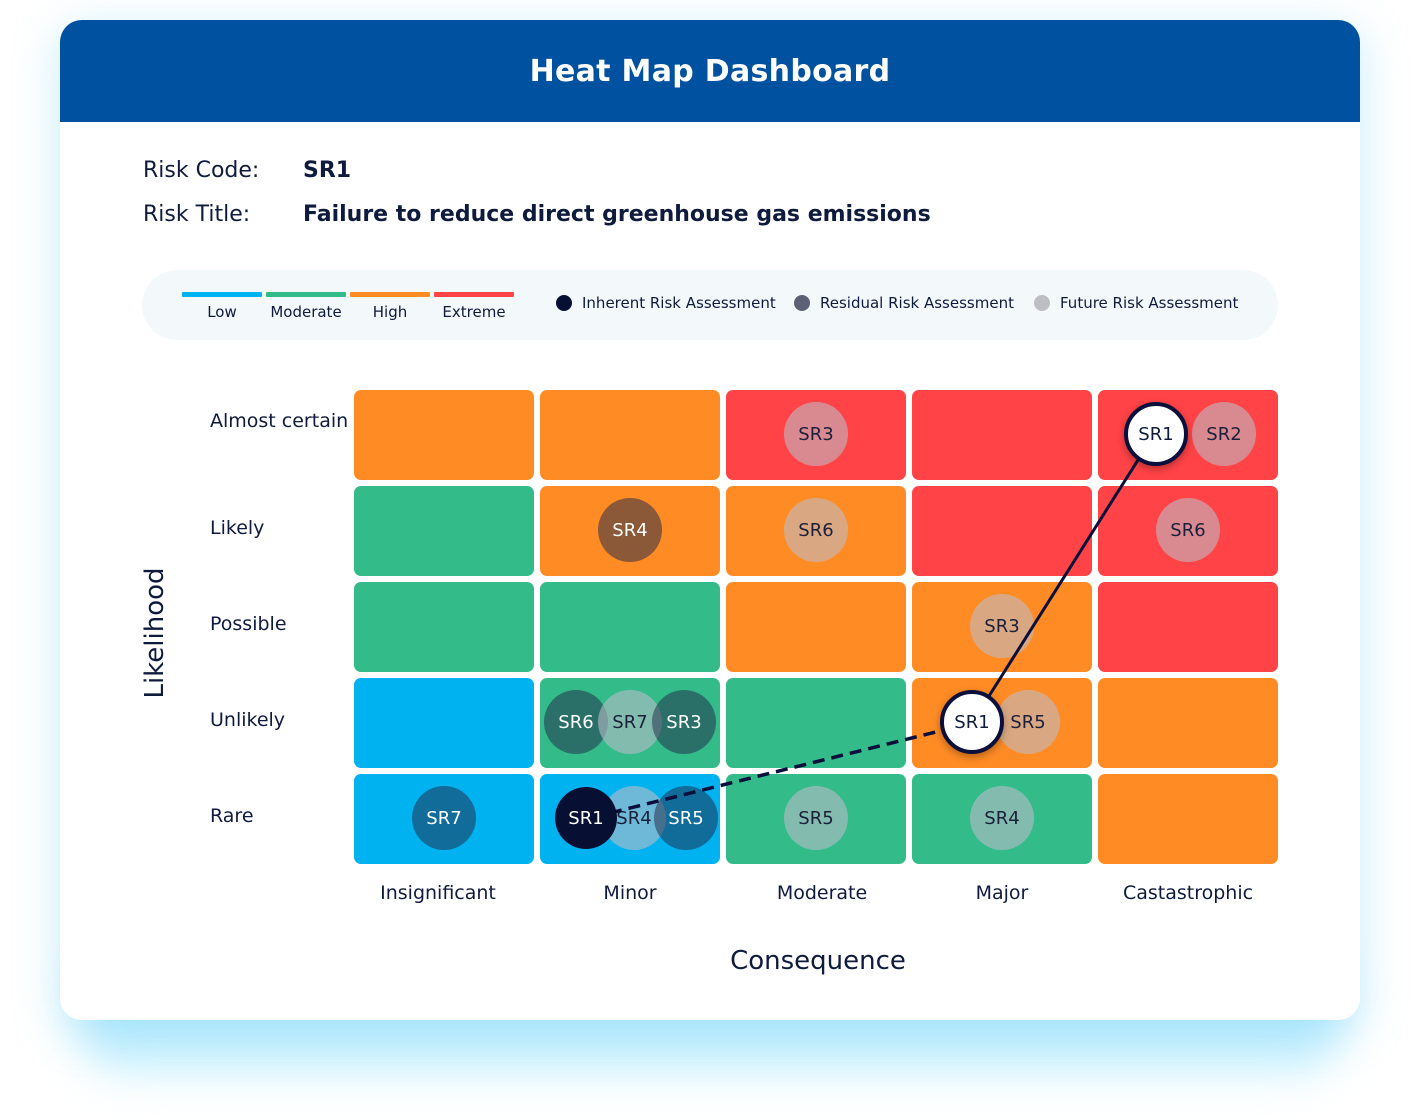  Describe the element at coordinates (222, 294) in the screenshot. I see `legend-low-swatch` at that location.